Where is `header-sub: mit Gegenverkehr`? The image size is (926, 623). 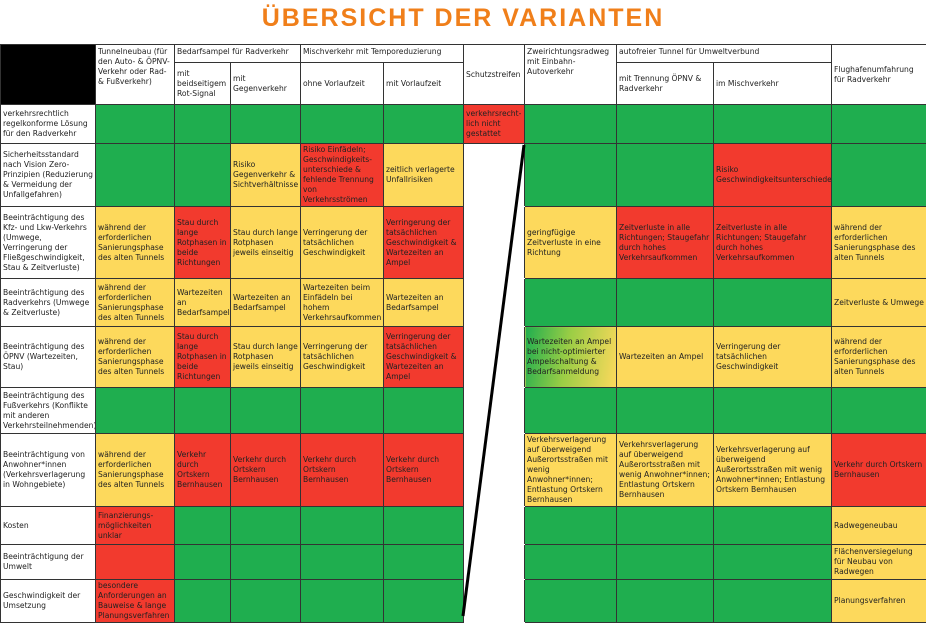 header-sub: mit Gegenverkehr is located at coordinates (266, 84).